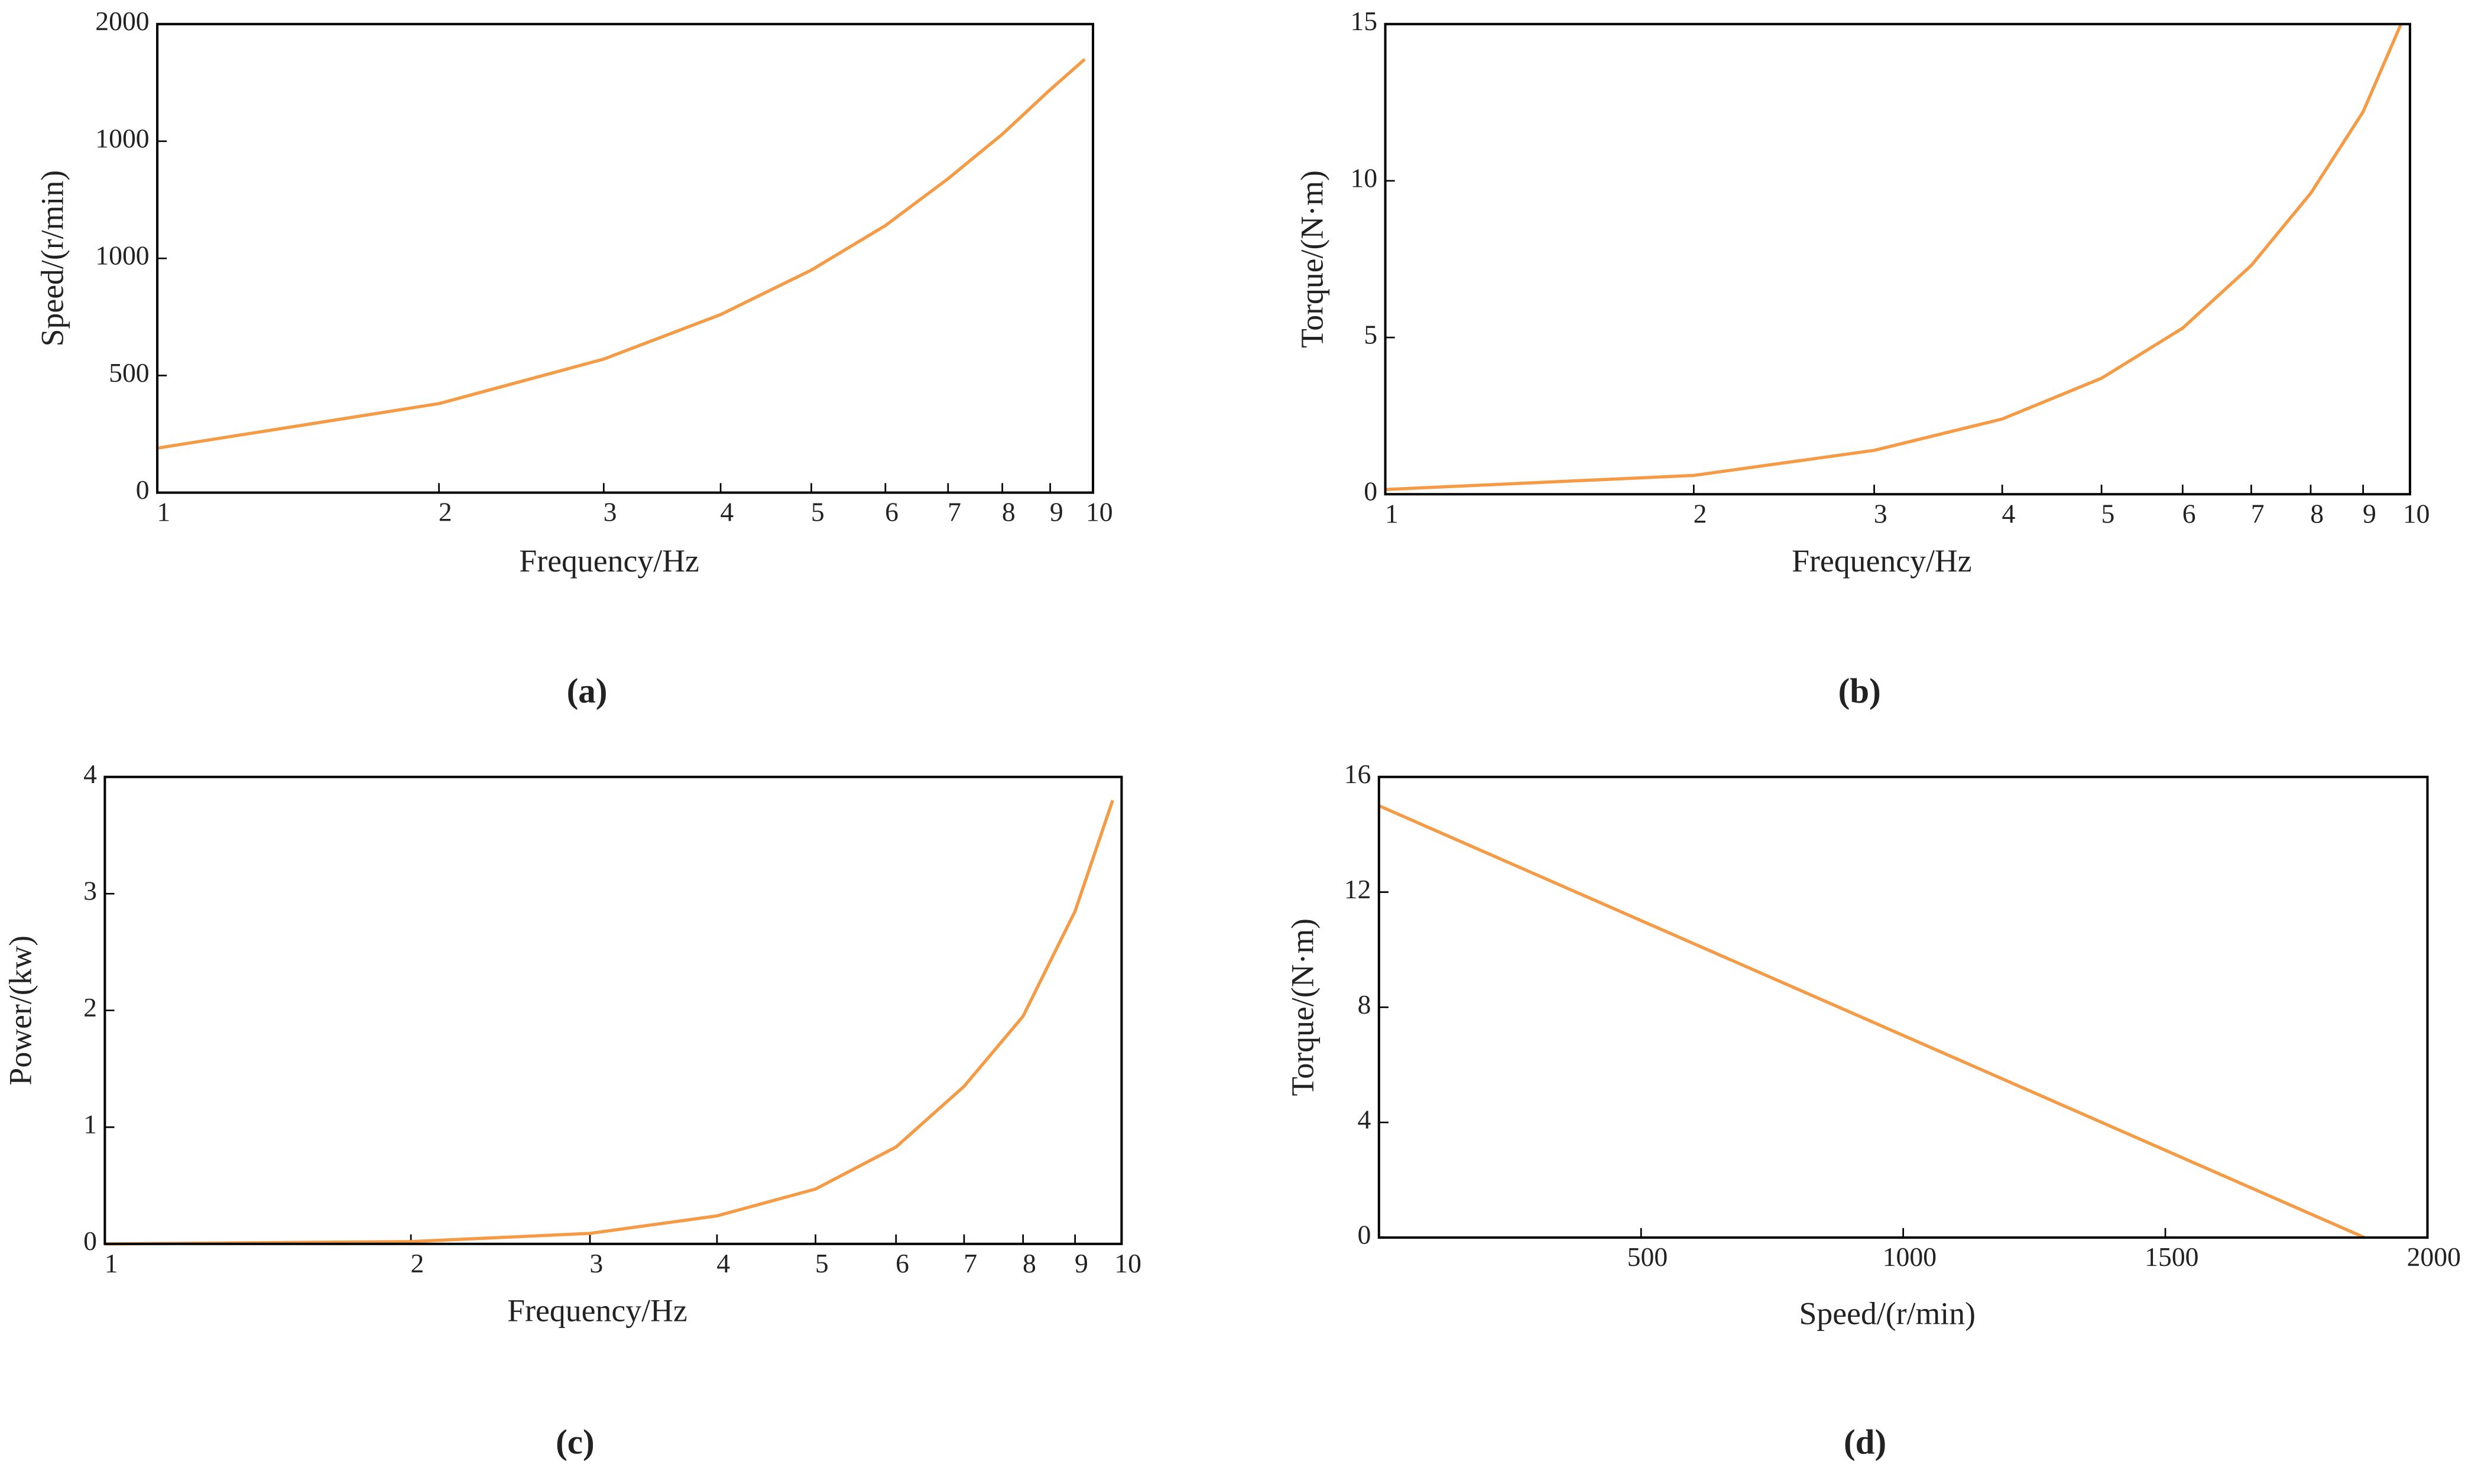 This screenshot has width=2491, height=1484. I want to click on caption: (c), so click(575, 1442).